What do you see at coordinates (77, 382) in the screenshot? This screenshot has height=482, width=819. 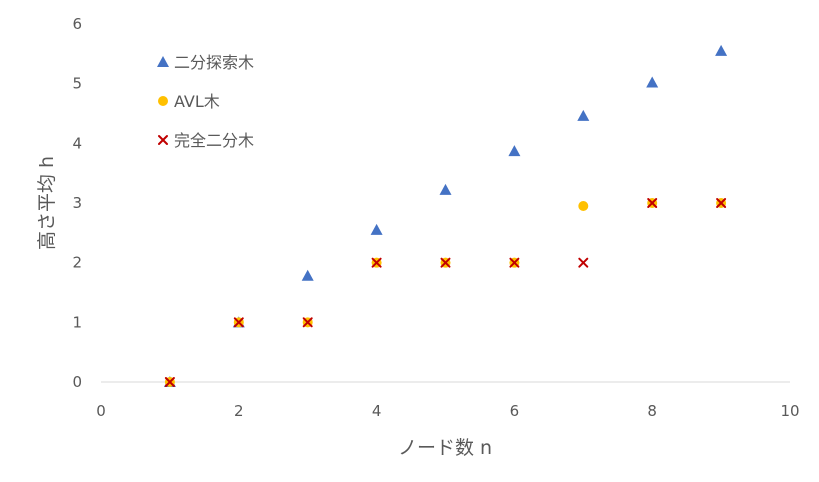 I see `y-tick-label: 0` at bounding box center [77, 382].